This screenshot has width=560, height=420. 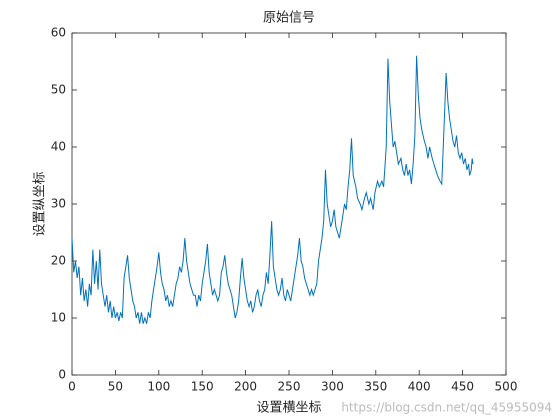 What do you see at coordinates (58, 147) in the screenshot?
I see `y-tick-label: 40` at bounding box center [58, 147].